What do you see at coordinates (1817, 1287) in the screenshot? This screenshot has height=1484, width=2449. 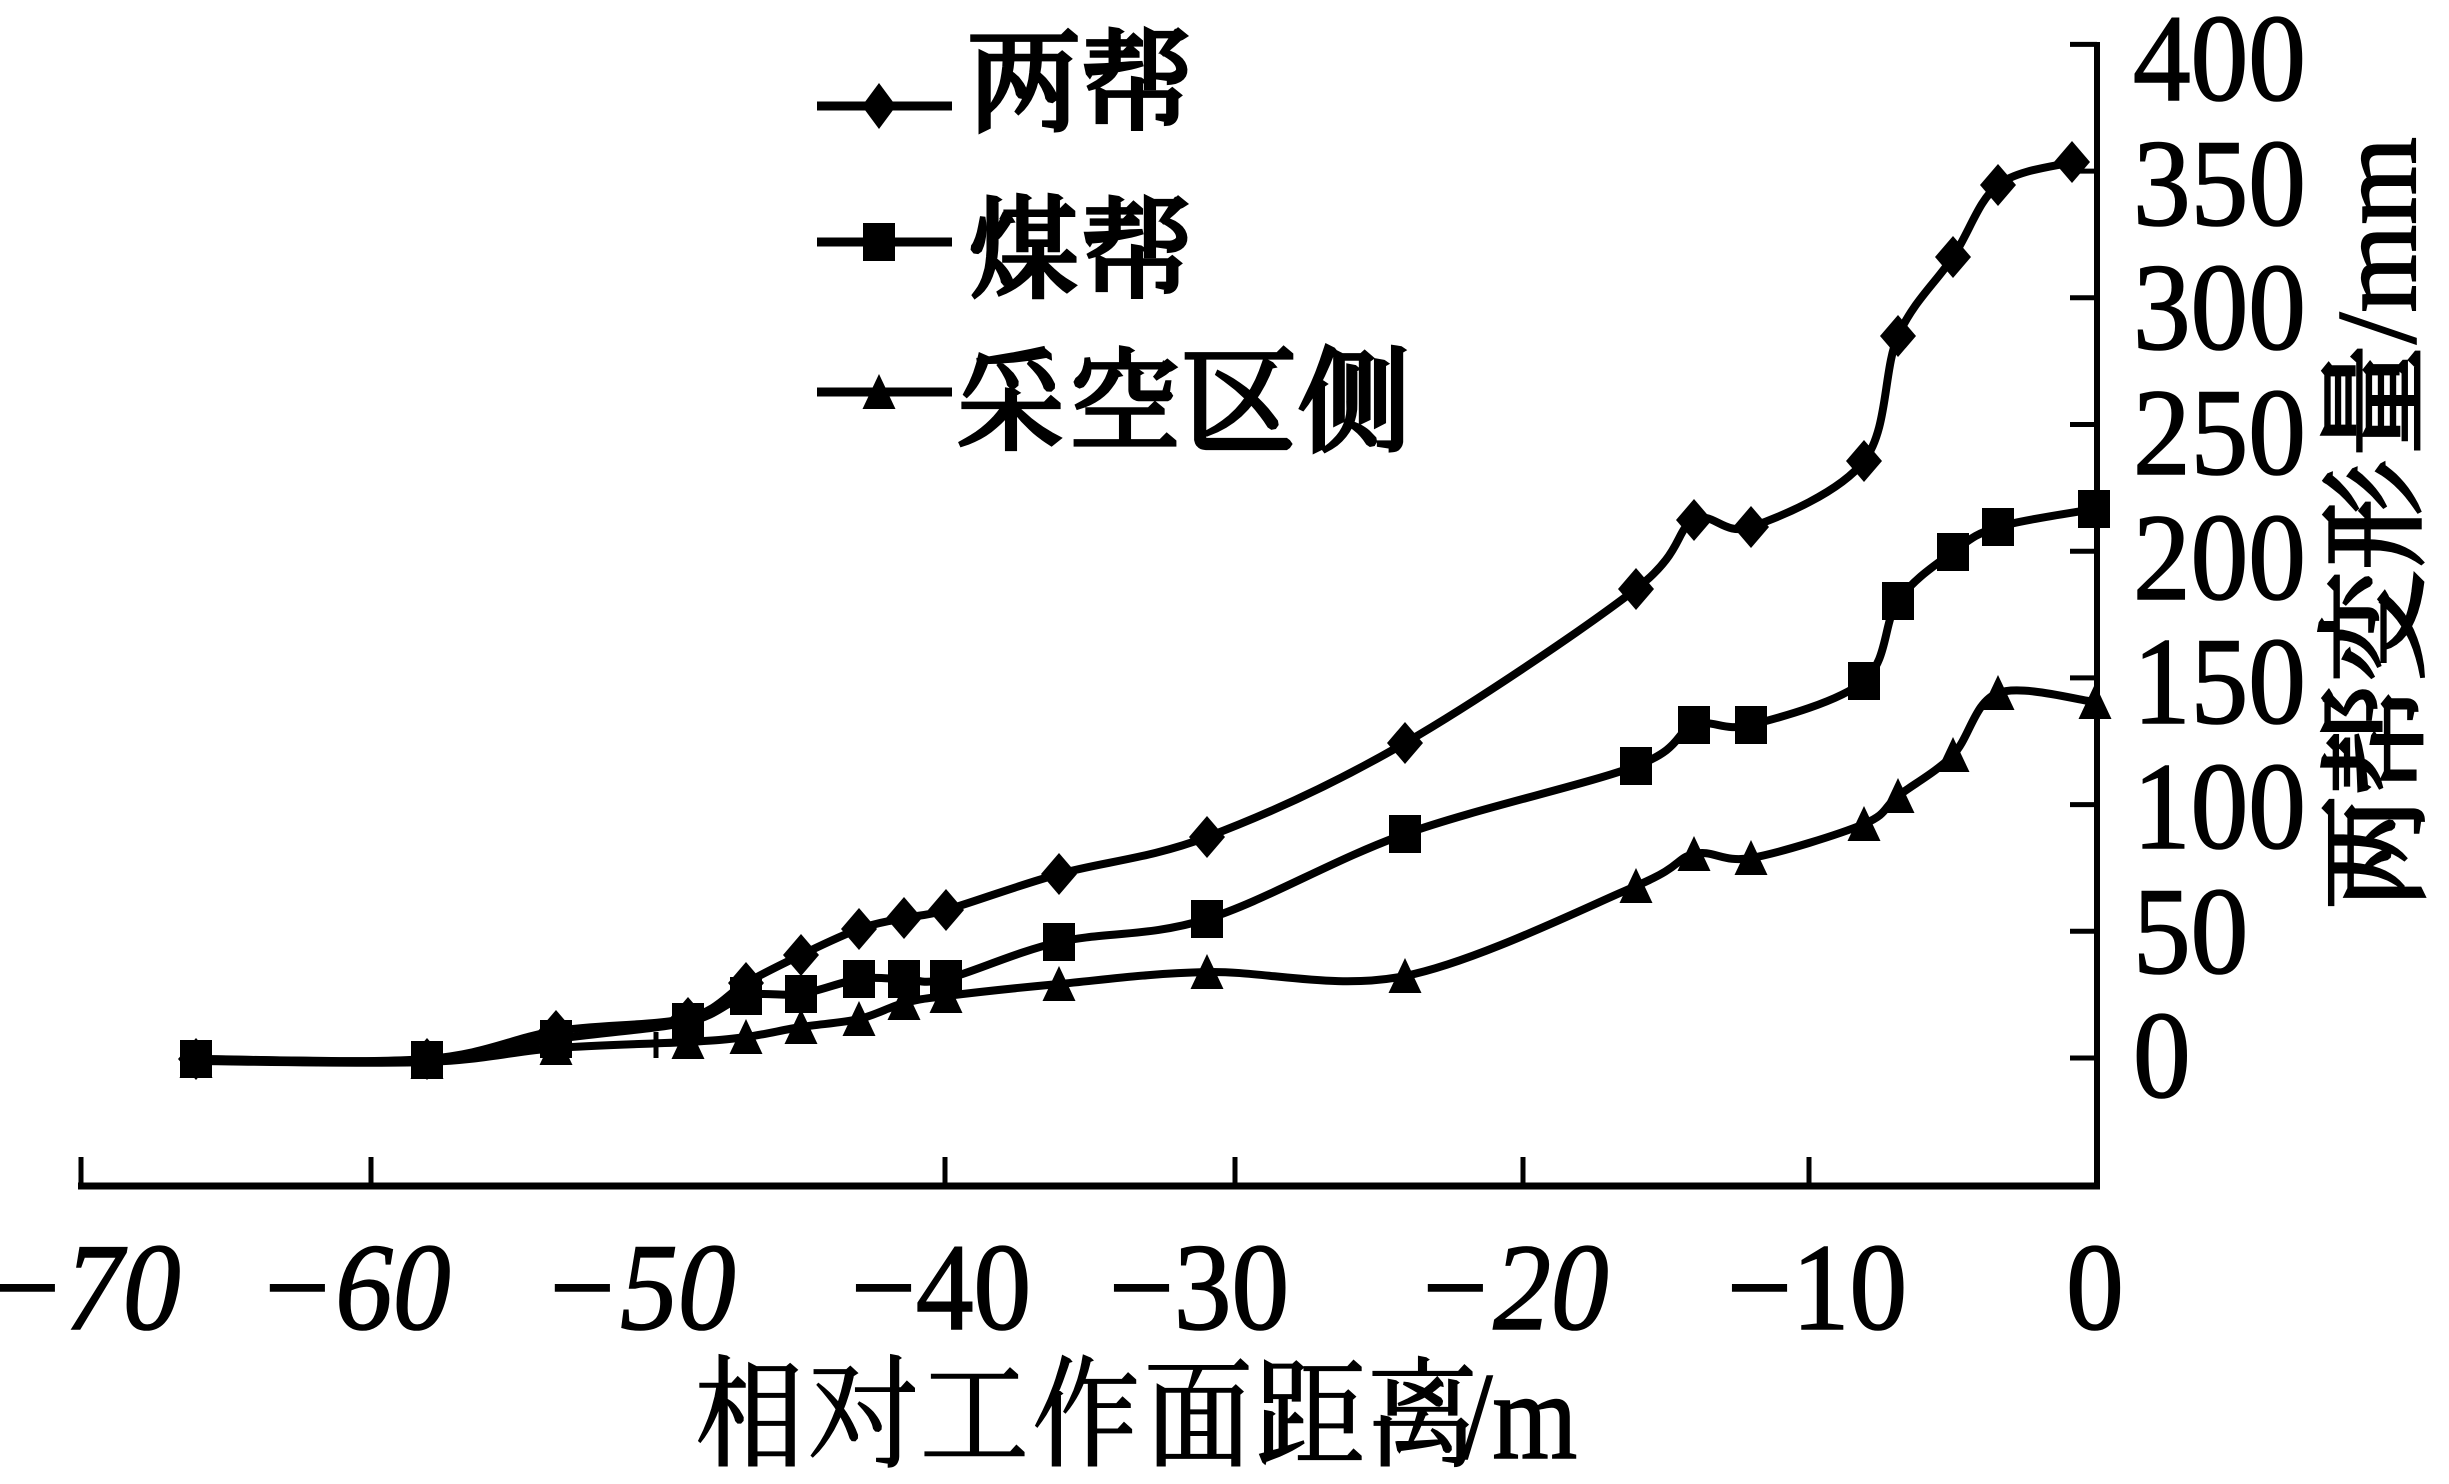 I see `svg-text: −10` at bounding box center [1817, 1287].